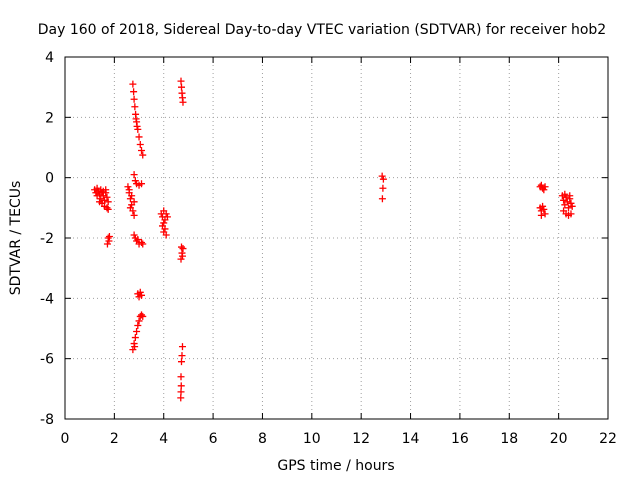  Describe the element at coordinates (49, 58) in the screenshot. I see `y-tick-label: 4` at that location.